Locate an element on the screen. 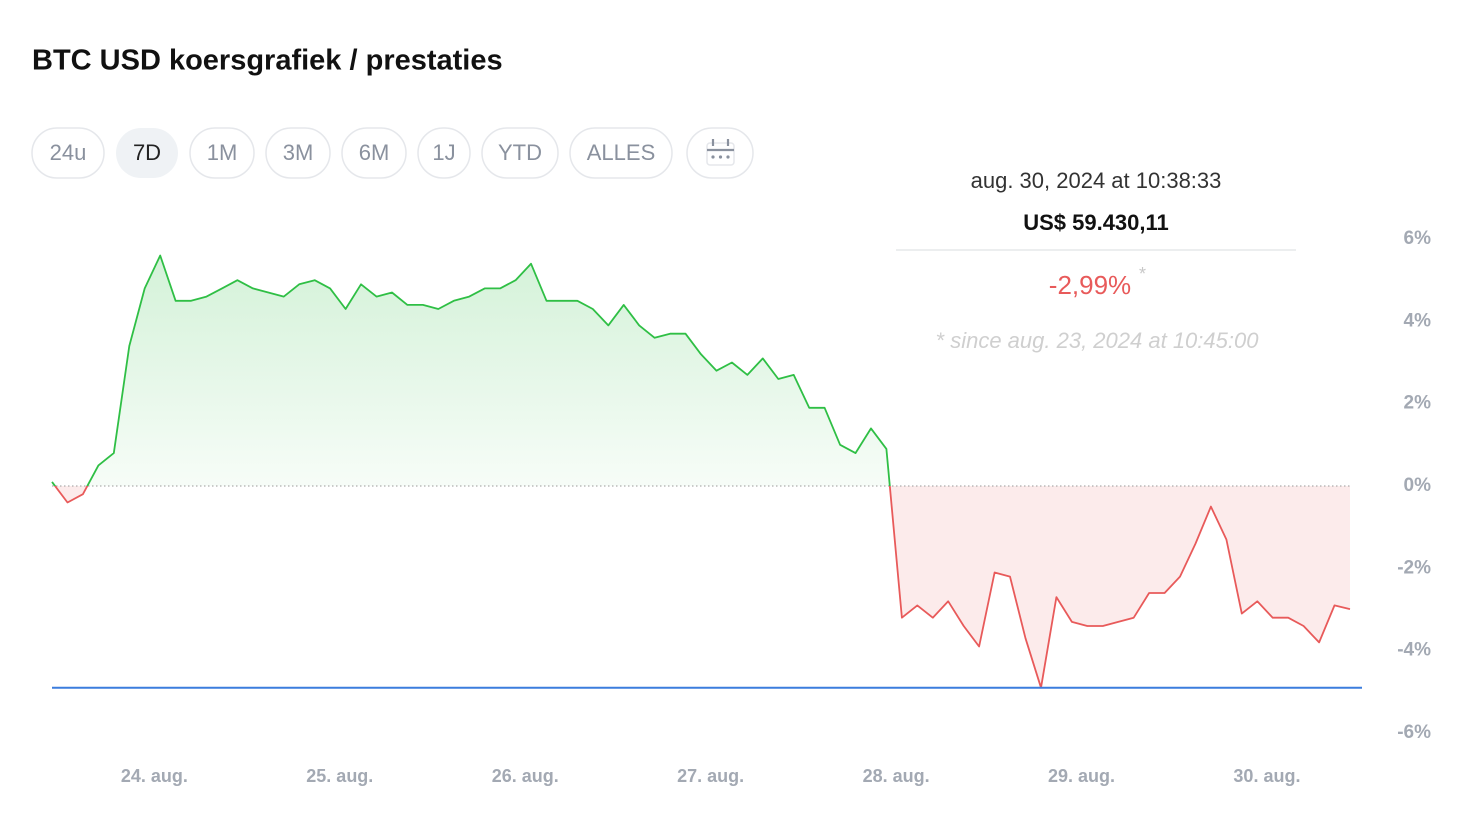  y-tick-label: 2% is located at coordinates (1418, 403).